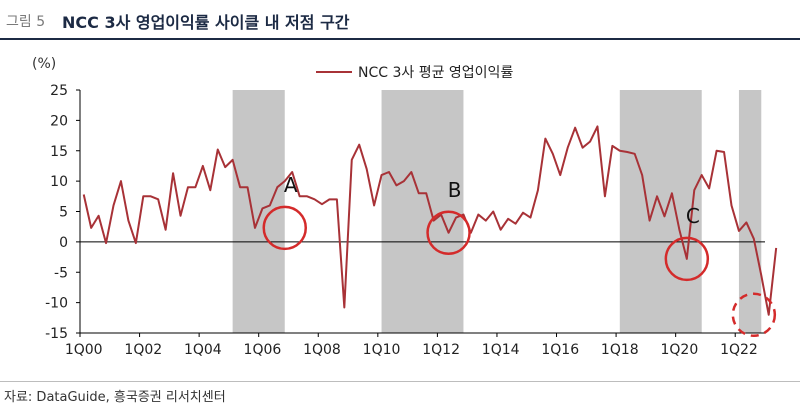  I want to click on annotation-label: B, so click(455, 190).